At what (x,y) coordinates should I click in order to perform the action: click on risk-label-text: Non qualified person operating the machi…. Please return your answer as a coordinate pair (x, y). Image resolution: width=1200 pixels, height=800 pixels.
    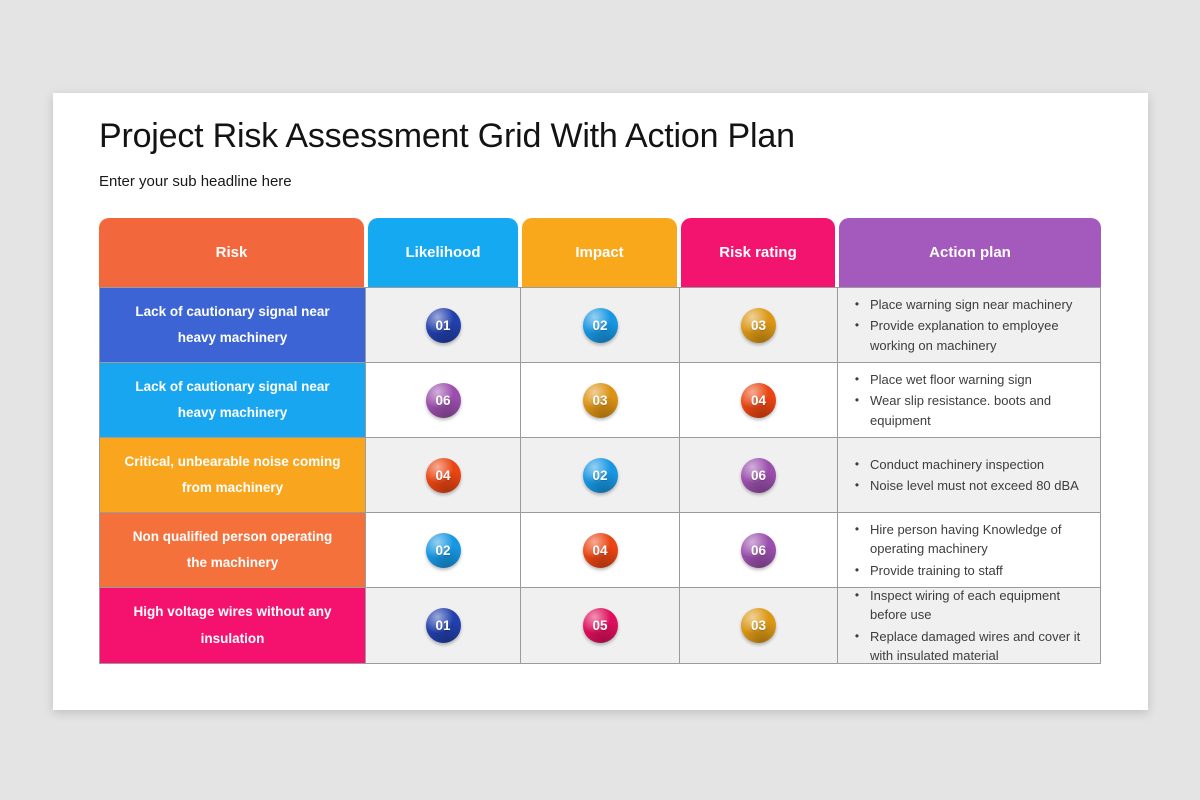
    Looking at the image, I should click on (232, 549).